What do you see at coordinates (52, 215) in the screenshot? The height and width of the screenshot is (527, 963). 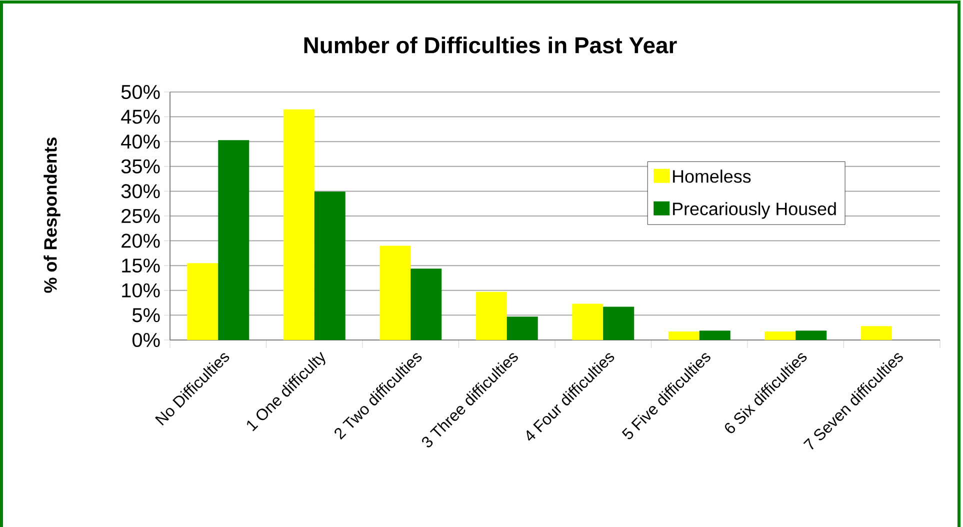 I see `y-axis-title: % of Respondents` at bounding box center [52, 215].